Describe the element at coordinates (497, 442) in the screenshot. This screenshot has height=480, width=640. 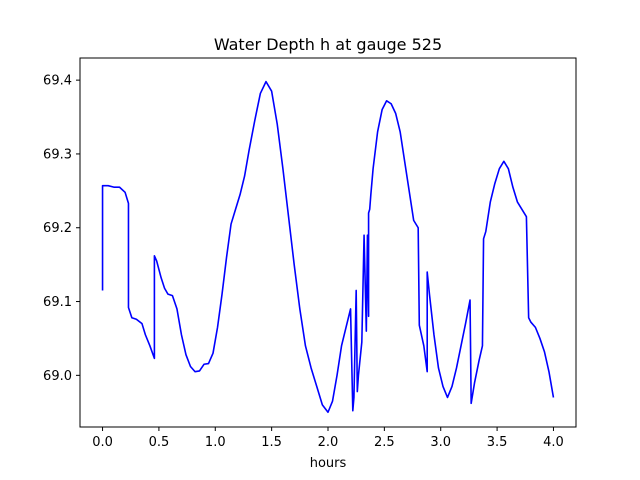
I see `x-tick-label: 3.5` at that location.